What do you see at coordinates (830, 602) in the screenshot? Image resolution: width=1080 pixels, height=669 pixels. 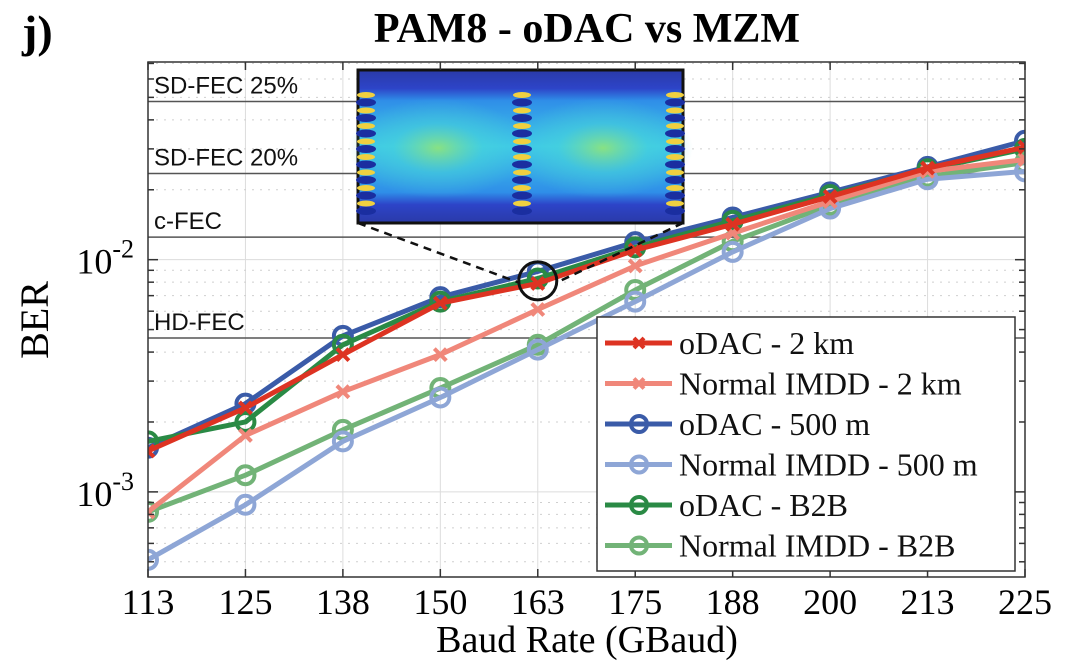 I see `x-tick-label: 200` at bounding box center [830, 602].